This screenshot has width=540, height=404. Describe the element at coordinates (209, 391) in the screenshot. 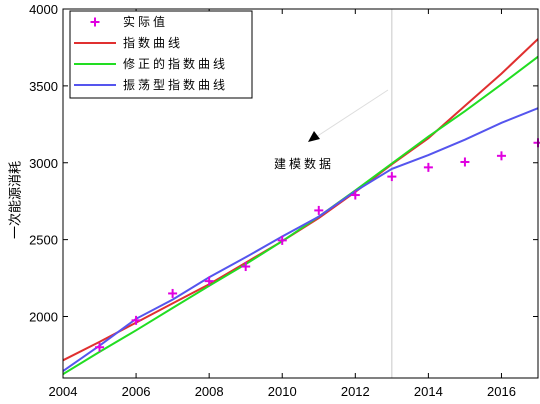

I see `x-tick-label: 2008` at that location.